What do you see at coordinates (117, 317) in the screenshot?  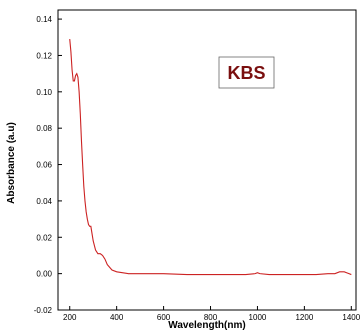 I see `x-tick-label: 400` at bounding box center [117, 317].